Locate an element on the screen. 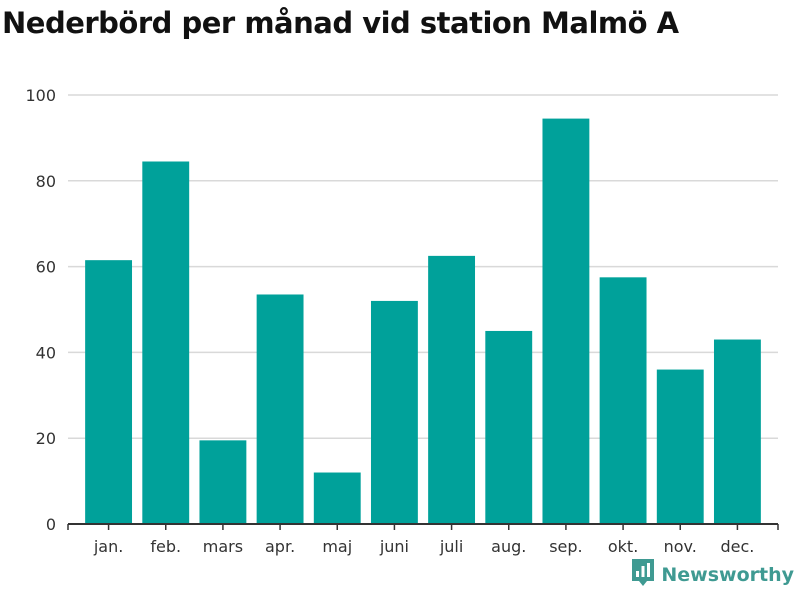 The width and height of the screenshot is (800, 600). x-tick-label: nov. is located at coordinates (680, 546).